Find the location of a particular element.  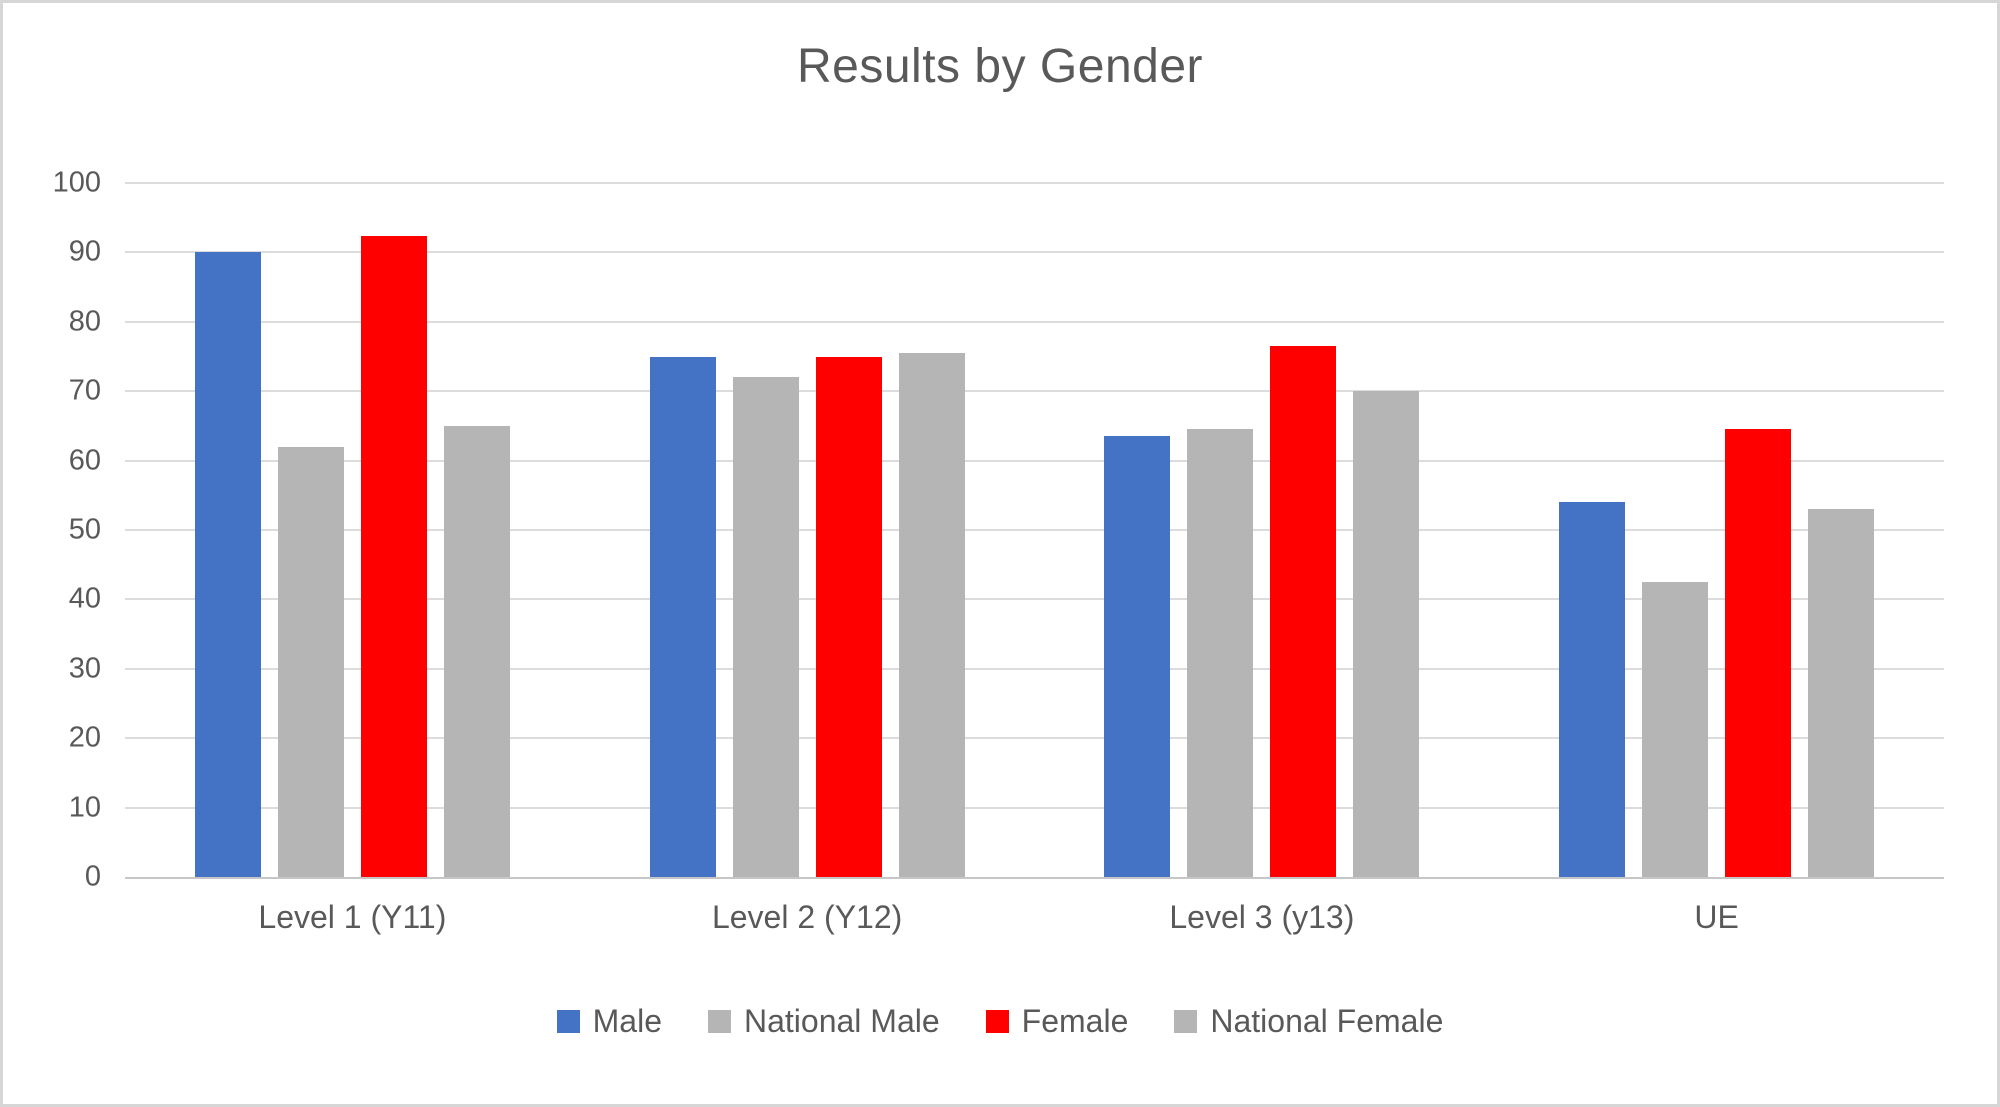

legend-item: National Male is located at coordinates (824, 1021).